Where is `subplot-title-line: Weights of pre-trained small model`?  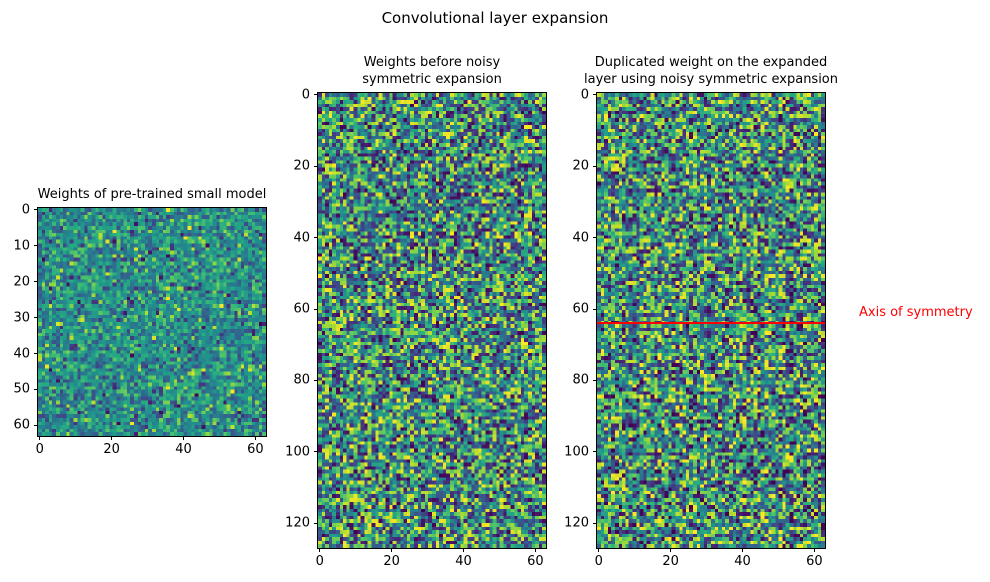 subplot-title-line: Weights of pre-trained small model is located at coordinates (152, 194).